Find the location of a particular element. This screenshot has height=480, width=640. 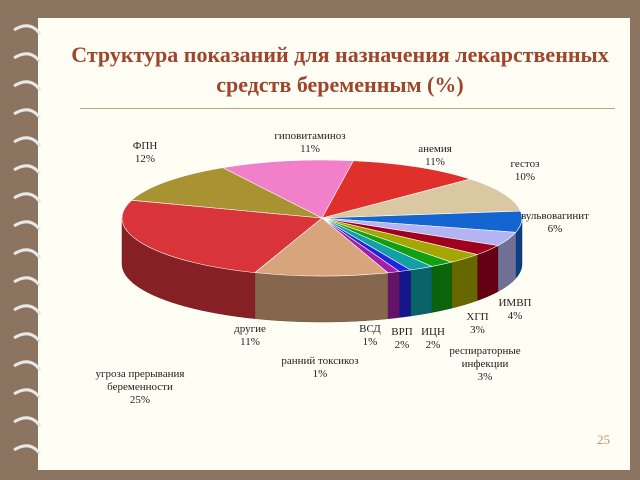

slice-label: ВСД 1% is located at coordinates (370, 336).